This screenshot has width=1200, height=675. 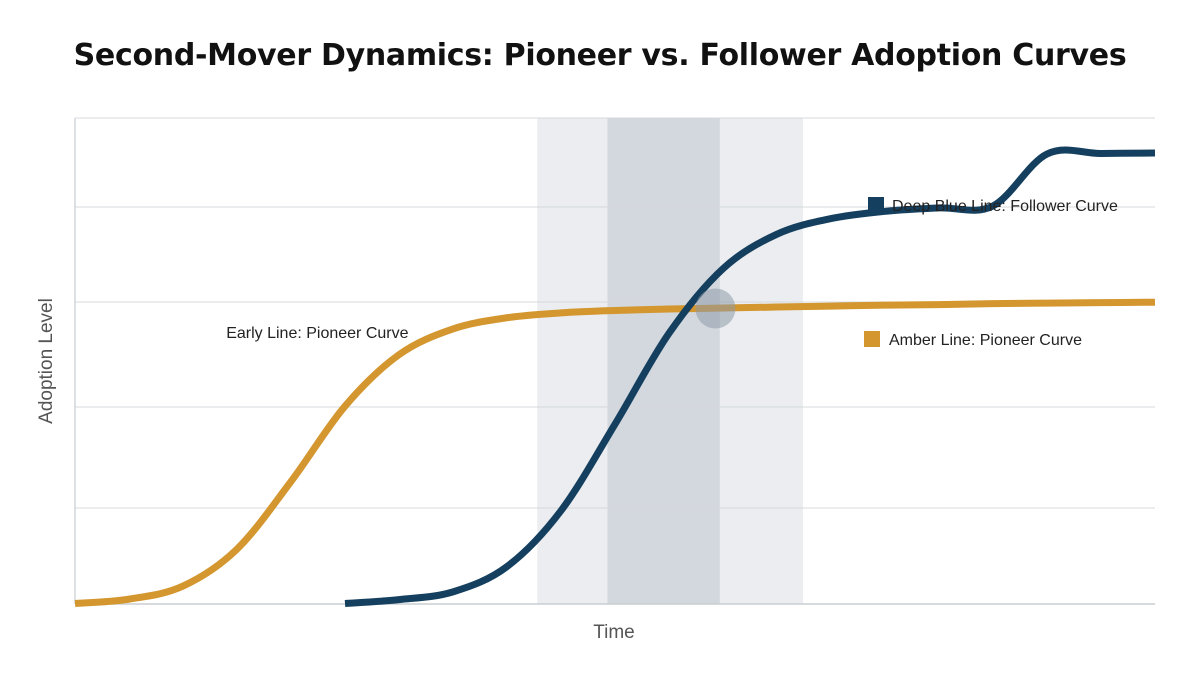 I want to click on x-axis-label: Time, so click(x=614, y=632).